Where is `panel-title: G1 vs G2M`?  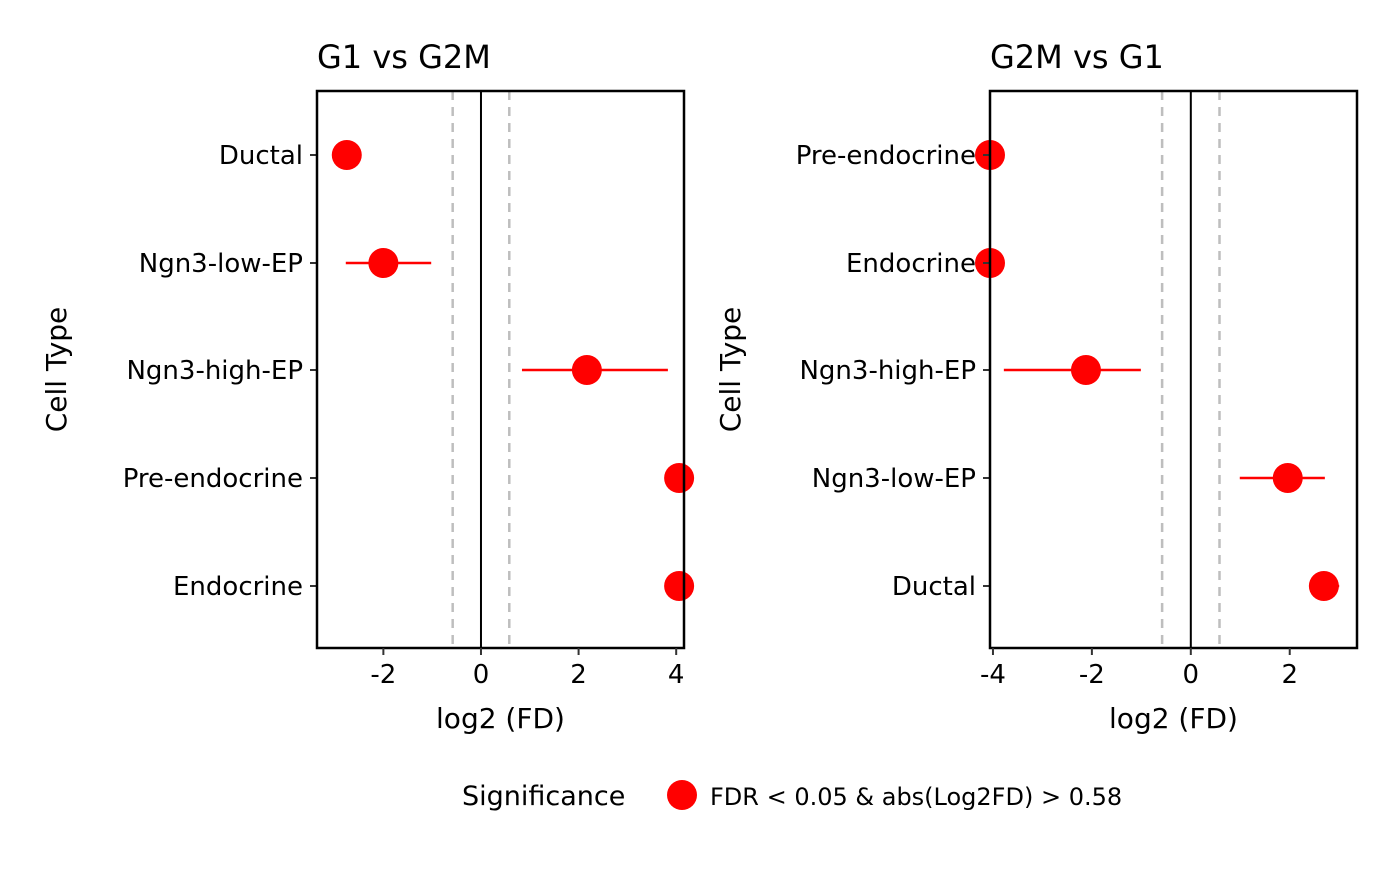
panel-title: G1 vs G2M is located at coordinates (404, 57).